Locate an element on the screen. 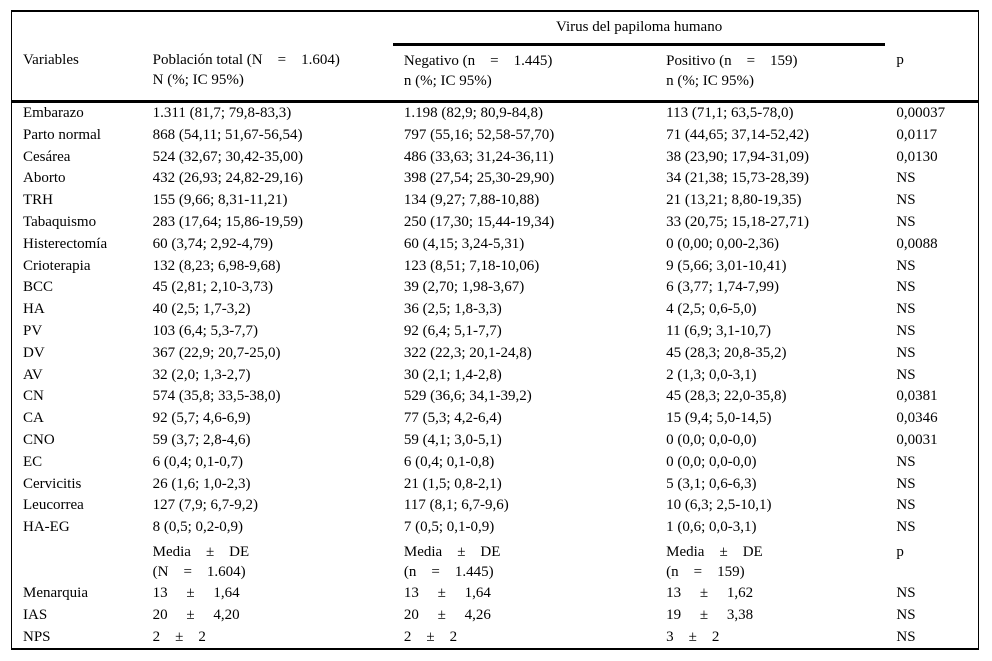  cell-positivo: 113 (71,1; 63,5-78,0) is located at coordinates (730, 113).